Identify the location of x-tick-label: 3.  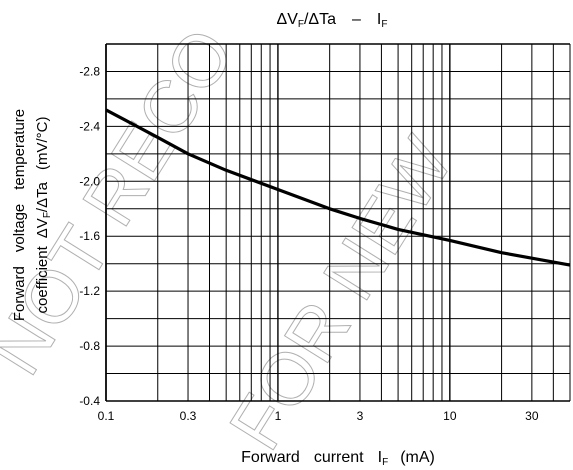
(360, 416).